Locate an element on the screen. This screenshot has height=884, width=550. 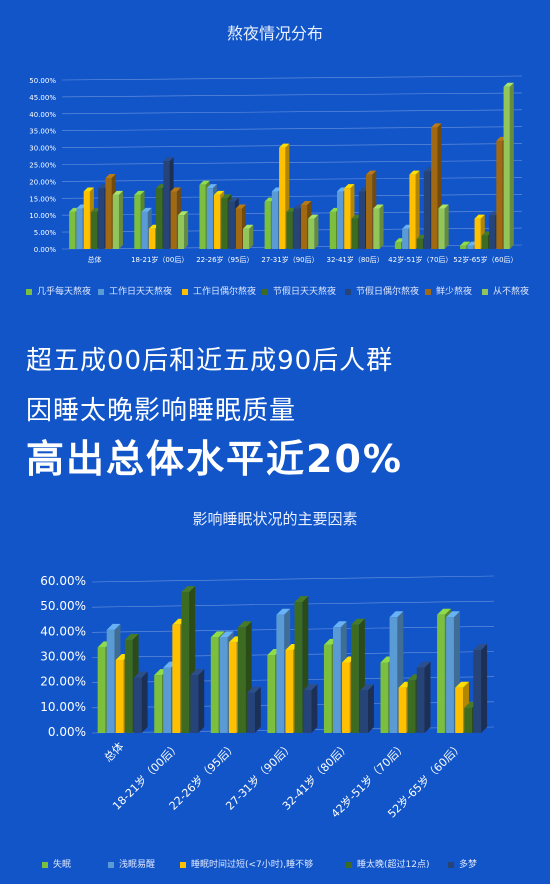
x-tick-label: 32-41岁（80后） is located at coordinates (355, 259).